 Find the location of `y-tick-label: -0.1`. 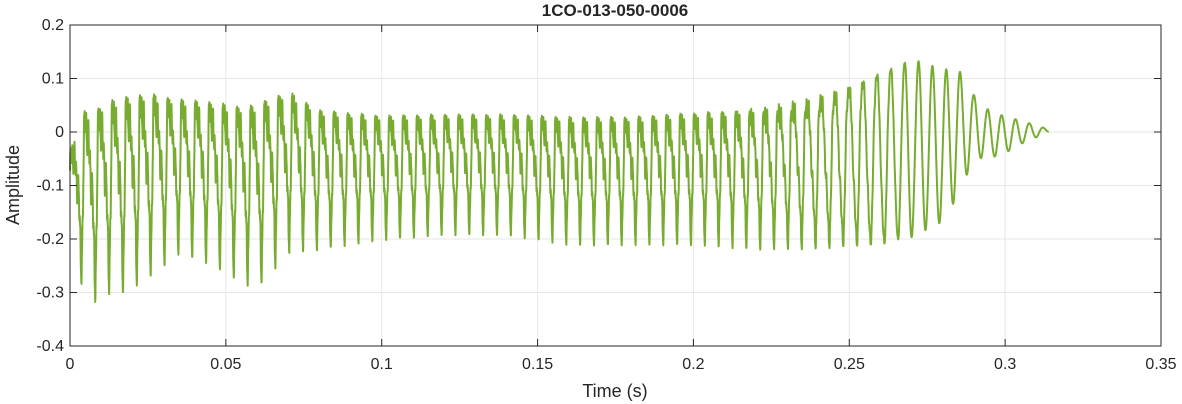

y-tick-label: -0.1 is located at coordinates (50, 186).